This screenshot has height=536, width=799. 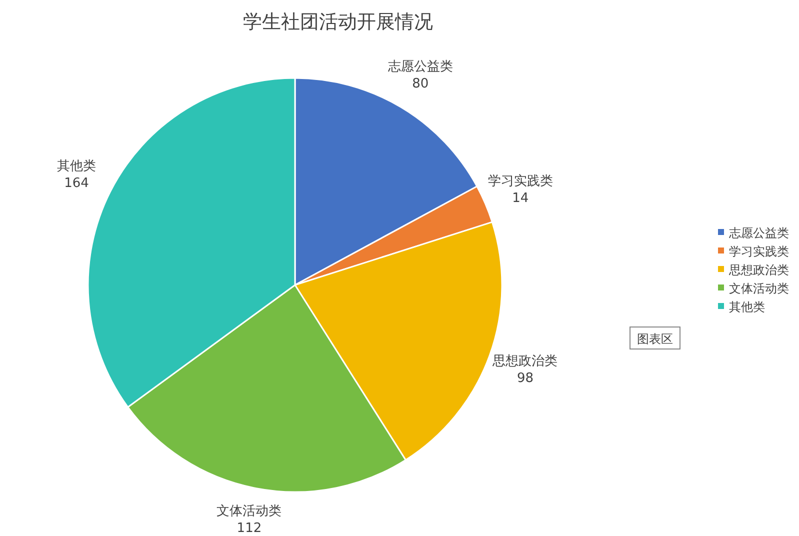 I want to click on annotation: 图表区, so click(x=655, y=338).